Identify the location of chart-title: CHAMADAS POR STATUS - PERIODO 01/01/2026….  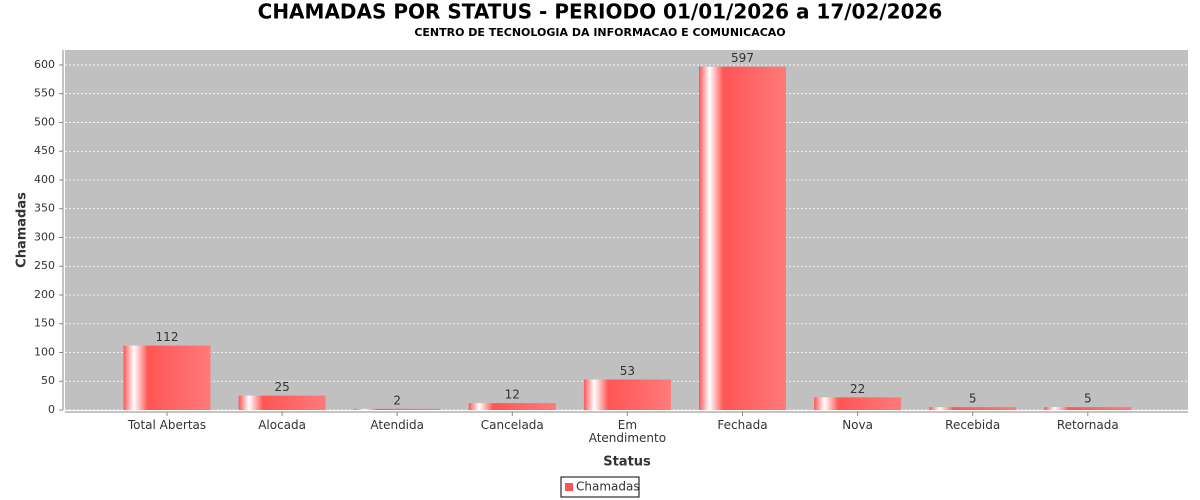
(600, 12).